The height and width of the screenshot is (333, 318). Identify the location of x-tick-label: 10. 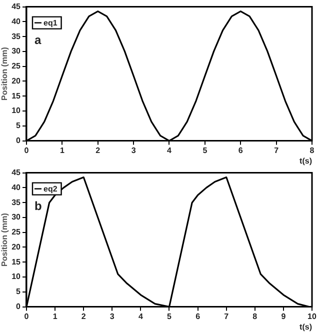
(312, 316).